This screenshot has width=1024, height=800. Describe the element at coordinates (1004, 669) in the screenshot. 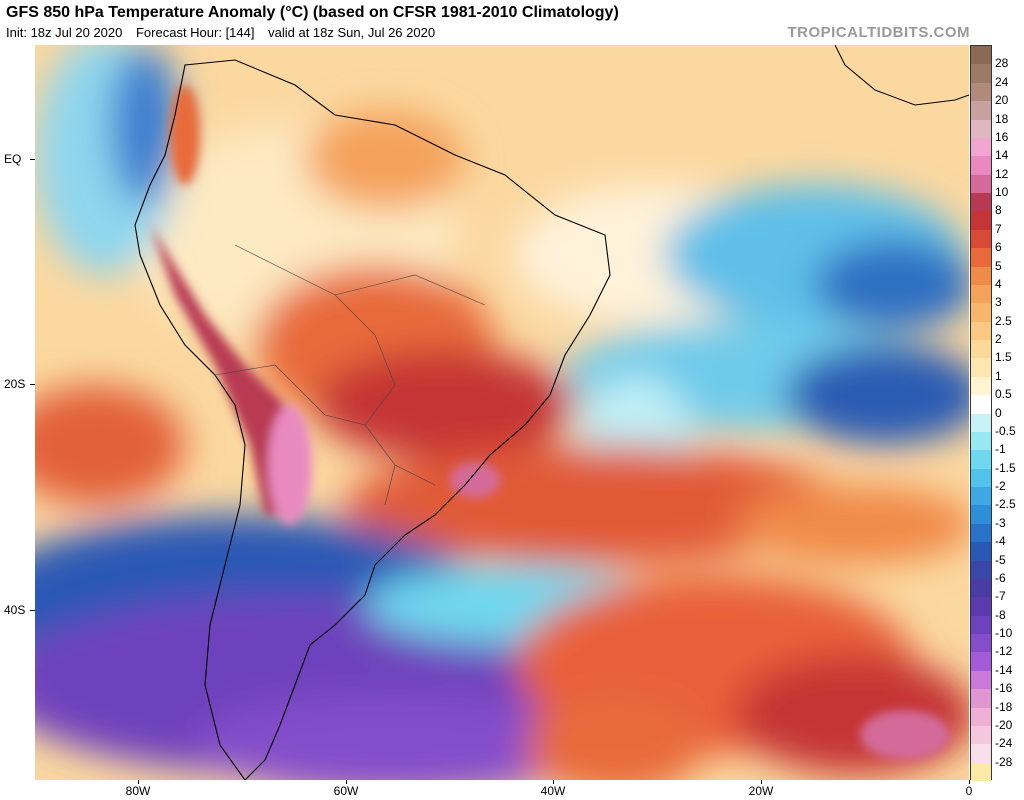

I see `colorbar-label: -14` at that location.